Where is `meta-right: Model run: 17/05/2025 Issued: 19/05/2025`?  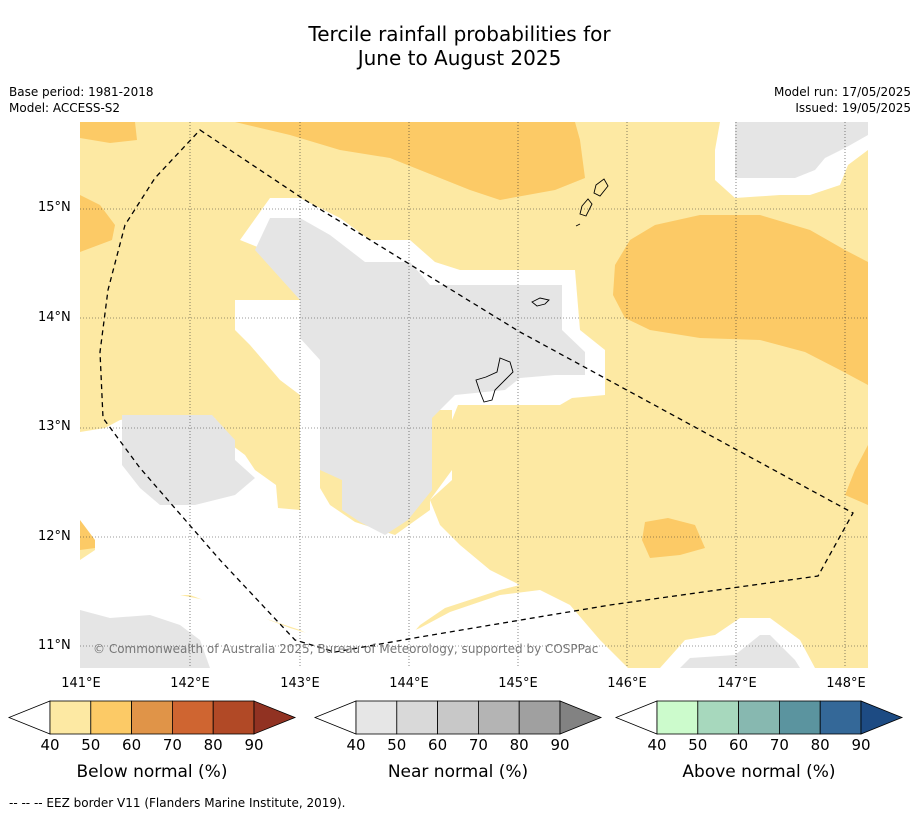 meta-right: Model run: 17/05/2025 Issued: 19/05/2025 is located at coordinates (842, 100).